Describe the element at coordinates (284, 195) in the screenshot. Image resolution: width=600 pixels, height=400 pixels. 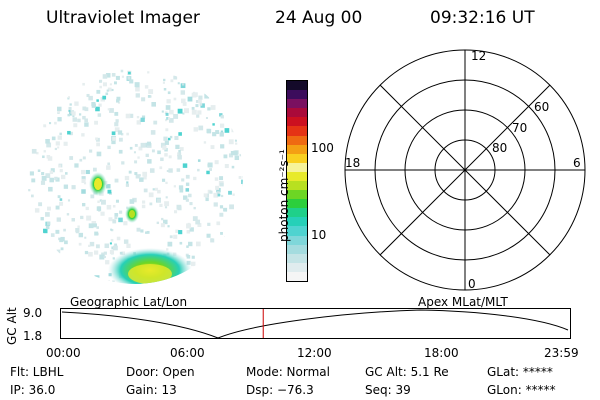
I see `colorbar-label: photon cm⁻²s⁻¹` at that location.